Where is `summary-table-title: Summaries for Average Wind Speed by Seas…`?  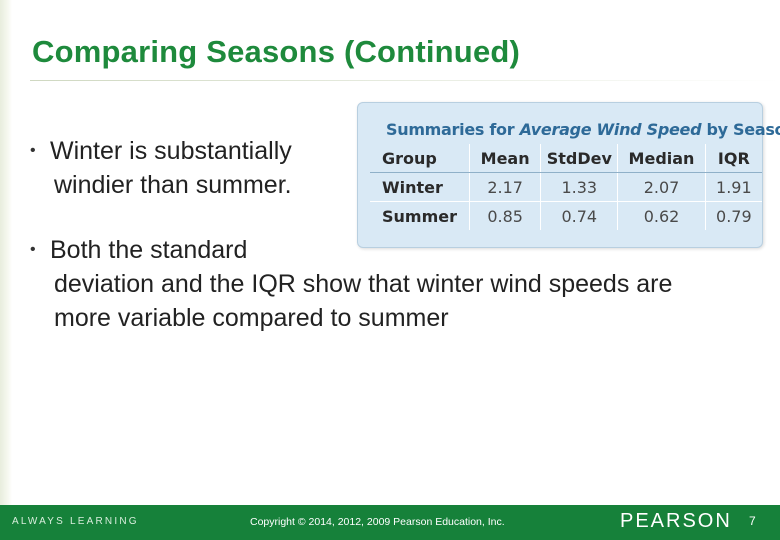
summary-table-title: Summaries for Average Wind Speed by Seas… is located at coordinates (583, 129).